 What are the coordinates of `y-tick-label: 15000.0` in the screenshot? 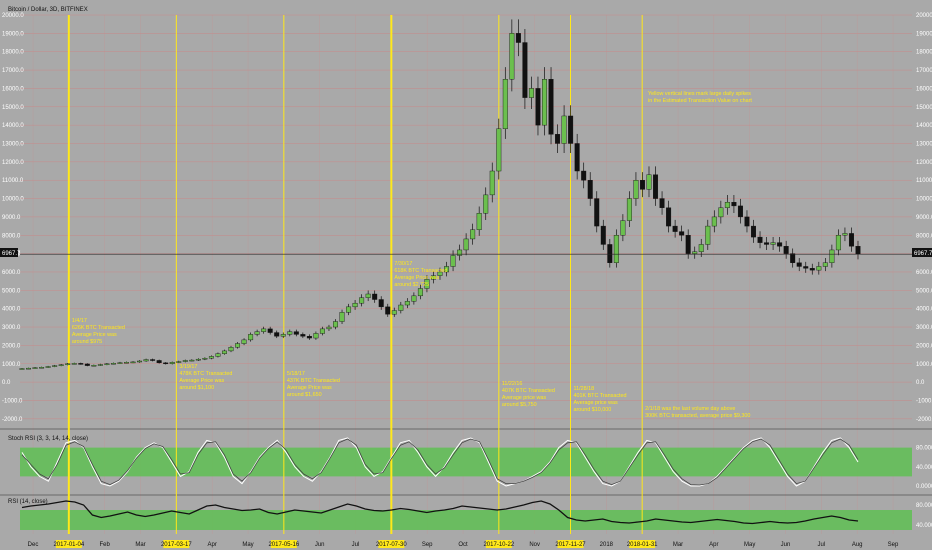 It's located at (924, 108).